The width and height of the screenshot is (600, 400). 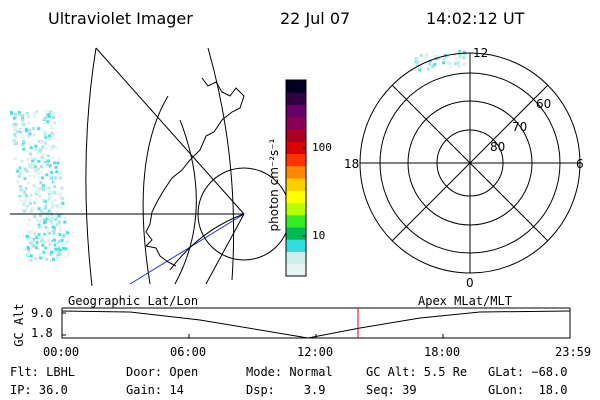 What do you see at coordinates (315, 18) in the screenshot?
I see `date-label: 22 Jul 07` at bounding box center [315, 18].